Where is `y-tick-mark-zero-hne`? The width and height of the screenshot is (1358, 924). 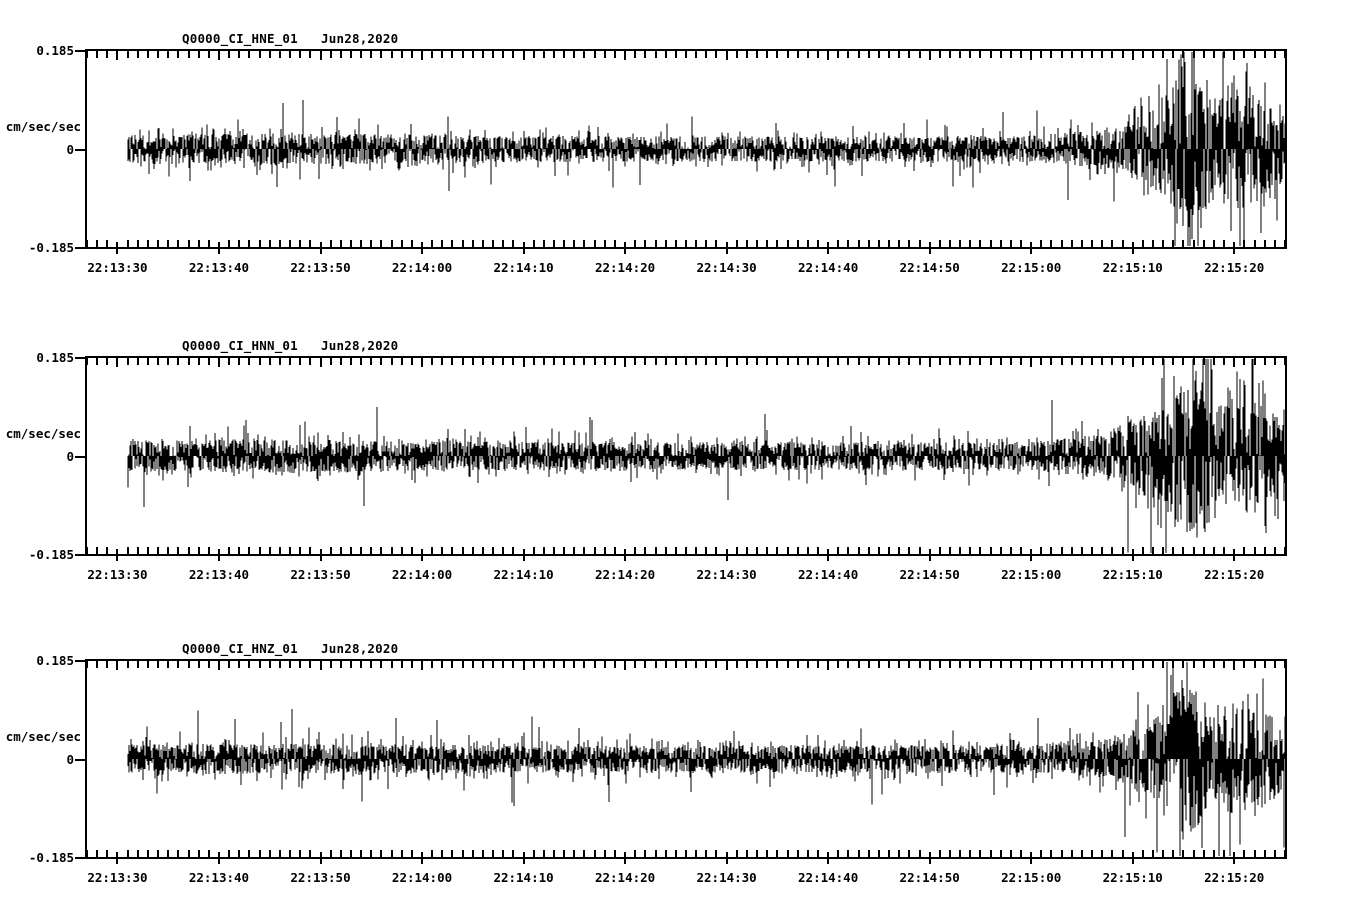 y-tick-mark-zero-hne is located at coordinates (80, 150).